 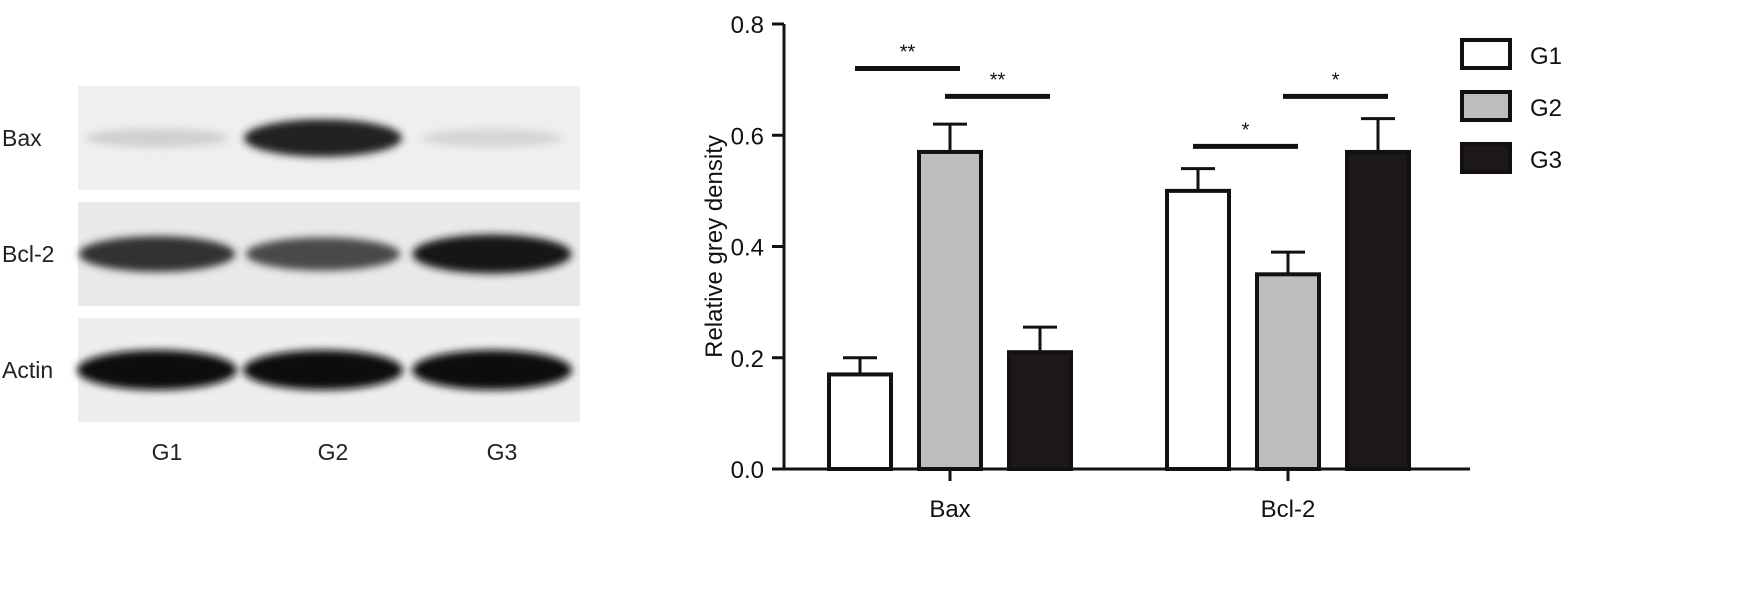 I want to click on y-tick-label: 0.2, so click(x=747, y=359).